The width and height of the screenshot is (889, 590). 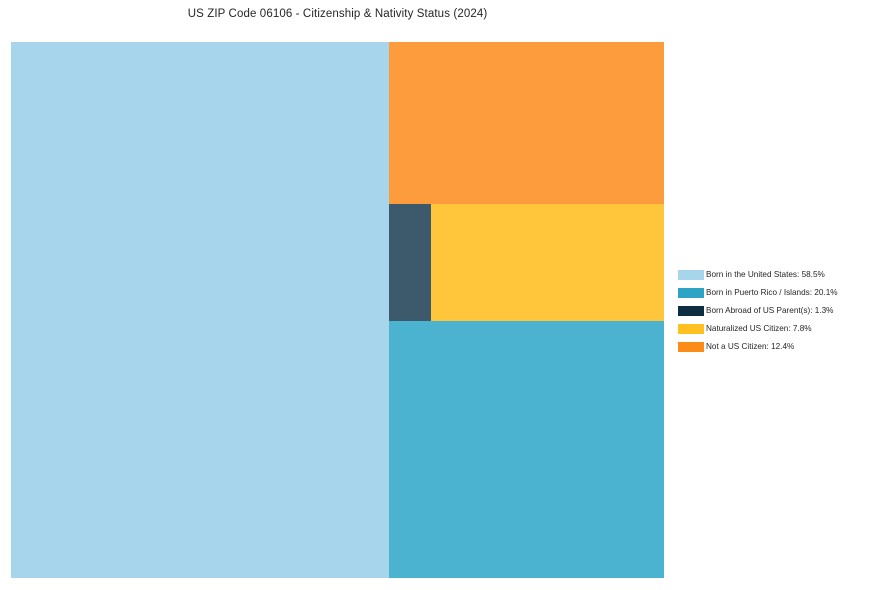 I want to click on legend-label: Naturalized US Citizen: 7.8%, so click(x=759, y=328).